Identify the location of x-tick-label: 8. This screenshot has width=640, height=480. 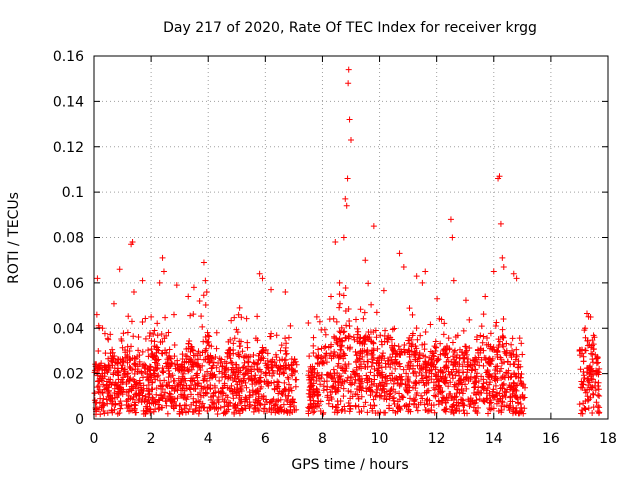
(322, 439).